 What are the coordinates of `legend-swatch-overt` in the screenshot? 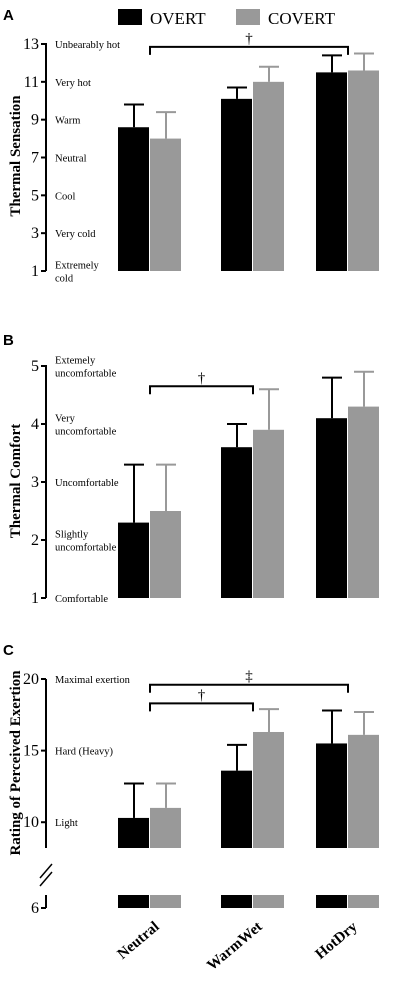 It's located at (130, 17).